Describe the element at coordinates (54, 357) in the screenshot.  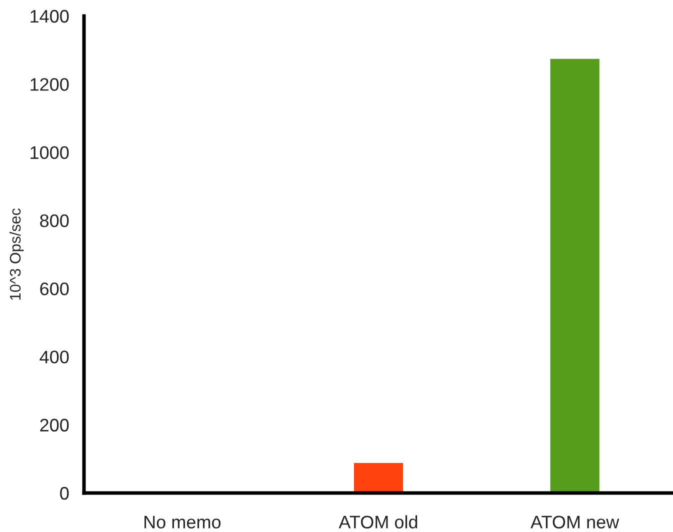
I see `y-tick-label: 400` at that location.